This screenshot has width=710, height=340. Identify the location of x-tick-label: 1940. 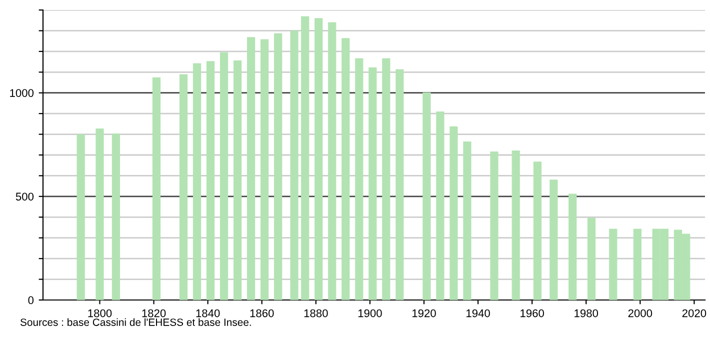
(478, 313).